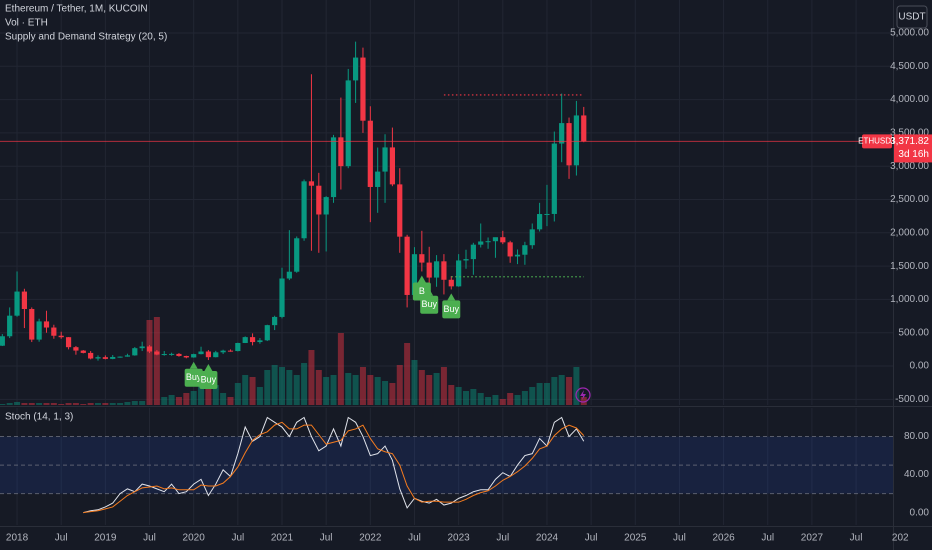 This screenshot has width=932, height=550. Describe the element at coordinates (913, 332) in the screenshot. I see `y-tick-label: 500.00` at that location.